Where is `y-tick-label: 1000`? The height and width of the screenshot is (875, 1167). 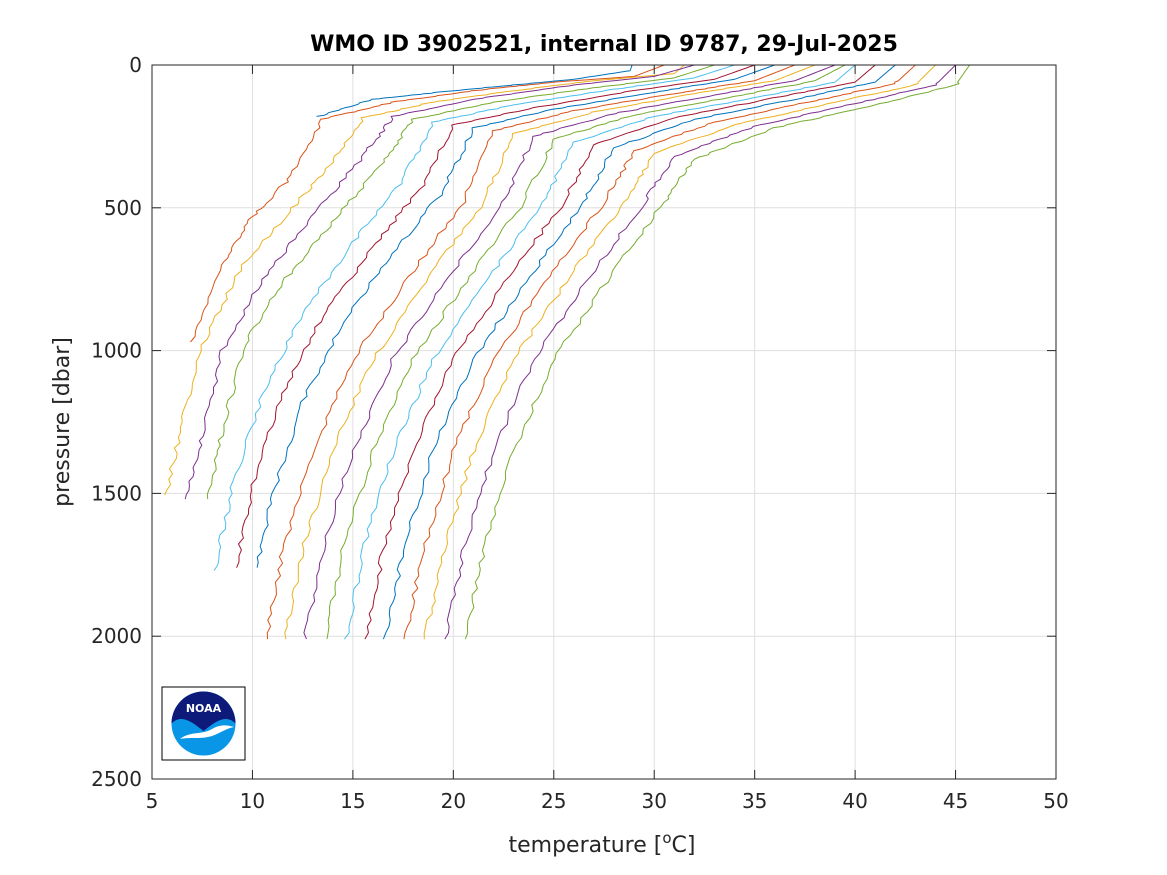
y-tick-label: 1000 is located at coordinates (116, 351).